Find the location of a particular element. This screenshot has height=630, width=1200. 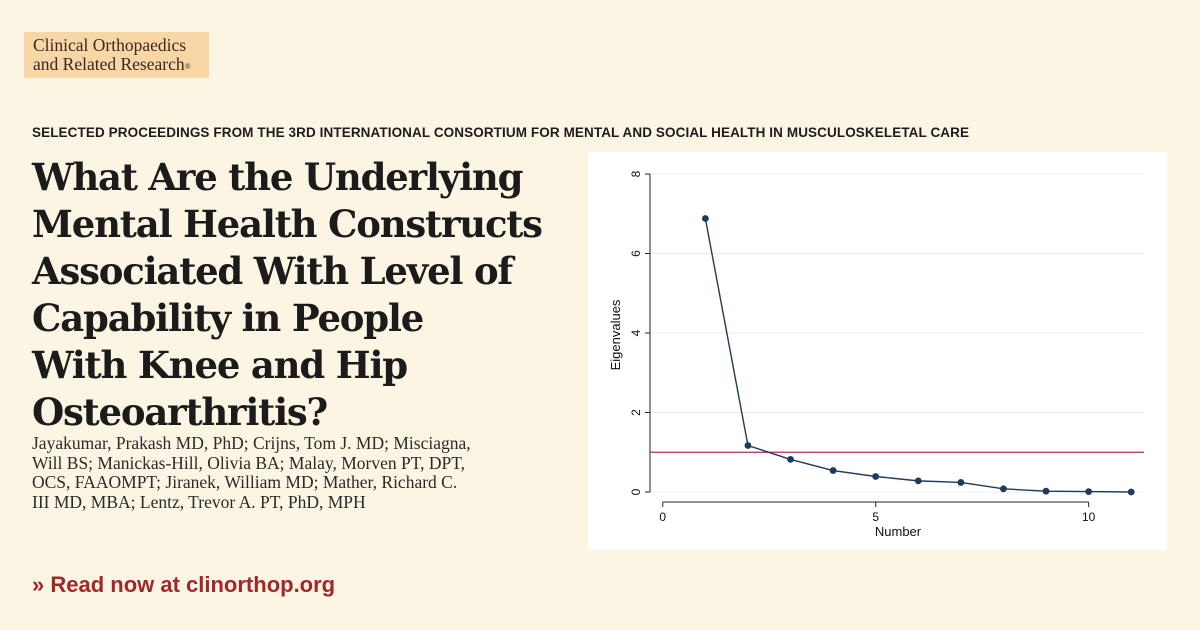

title-line: Capability in People is located at coordinates (228, 318).